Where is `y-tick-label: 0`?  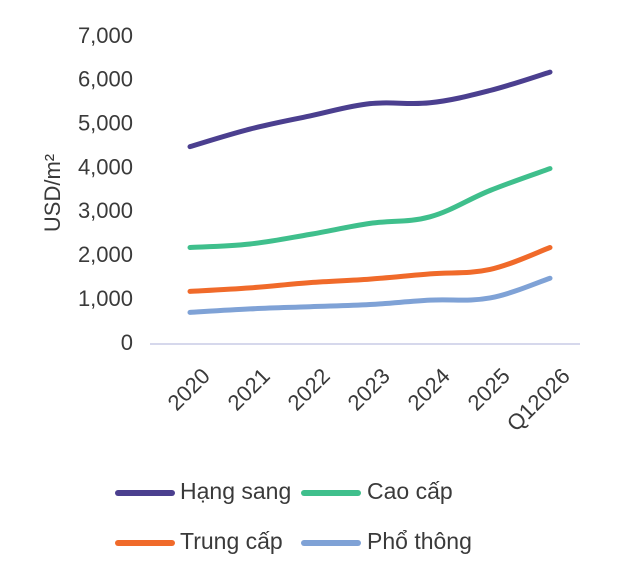
y-tick-label: 0 is located at coordinates (127, 342).